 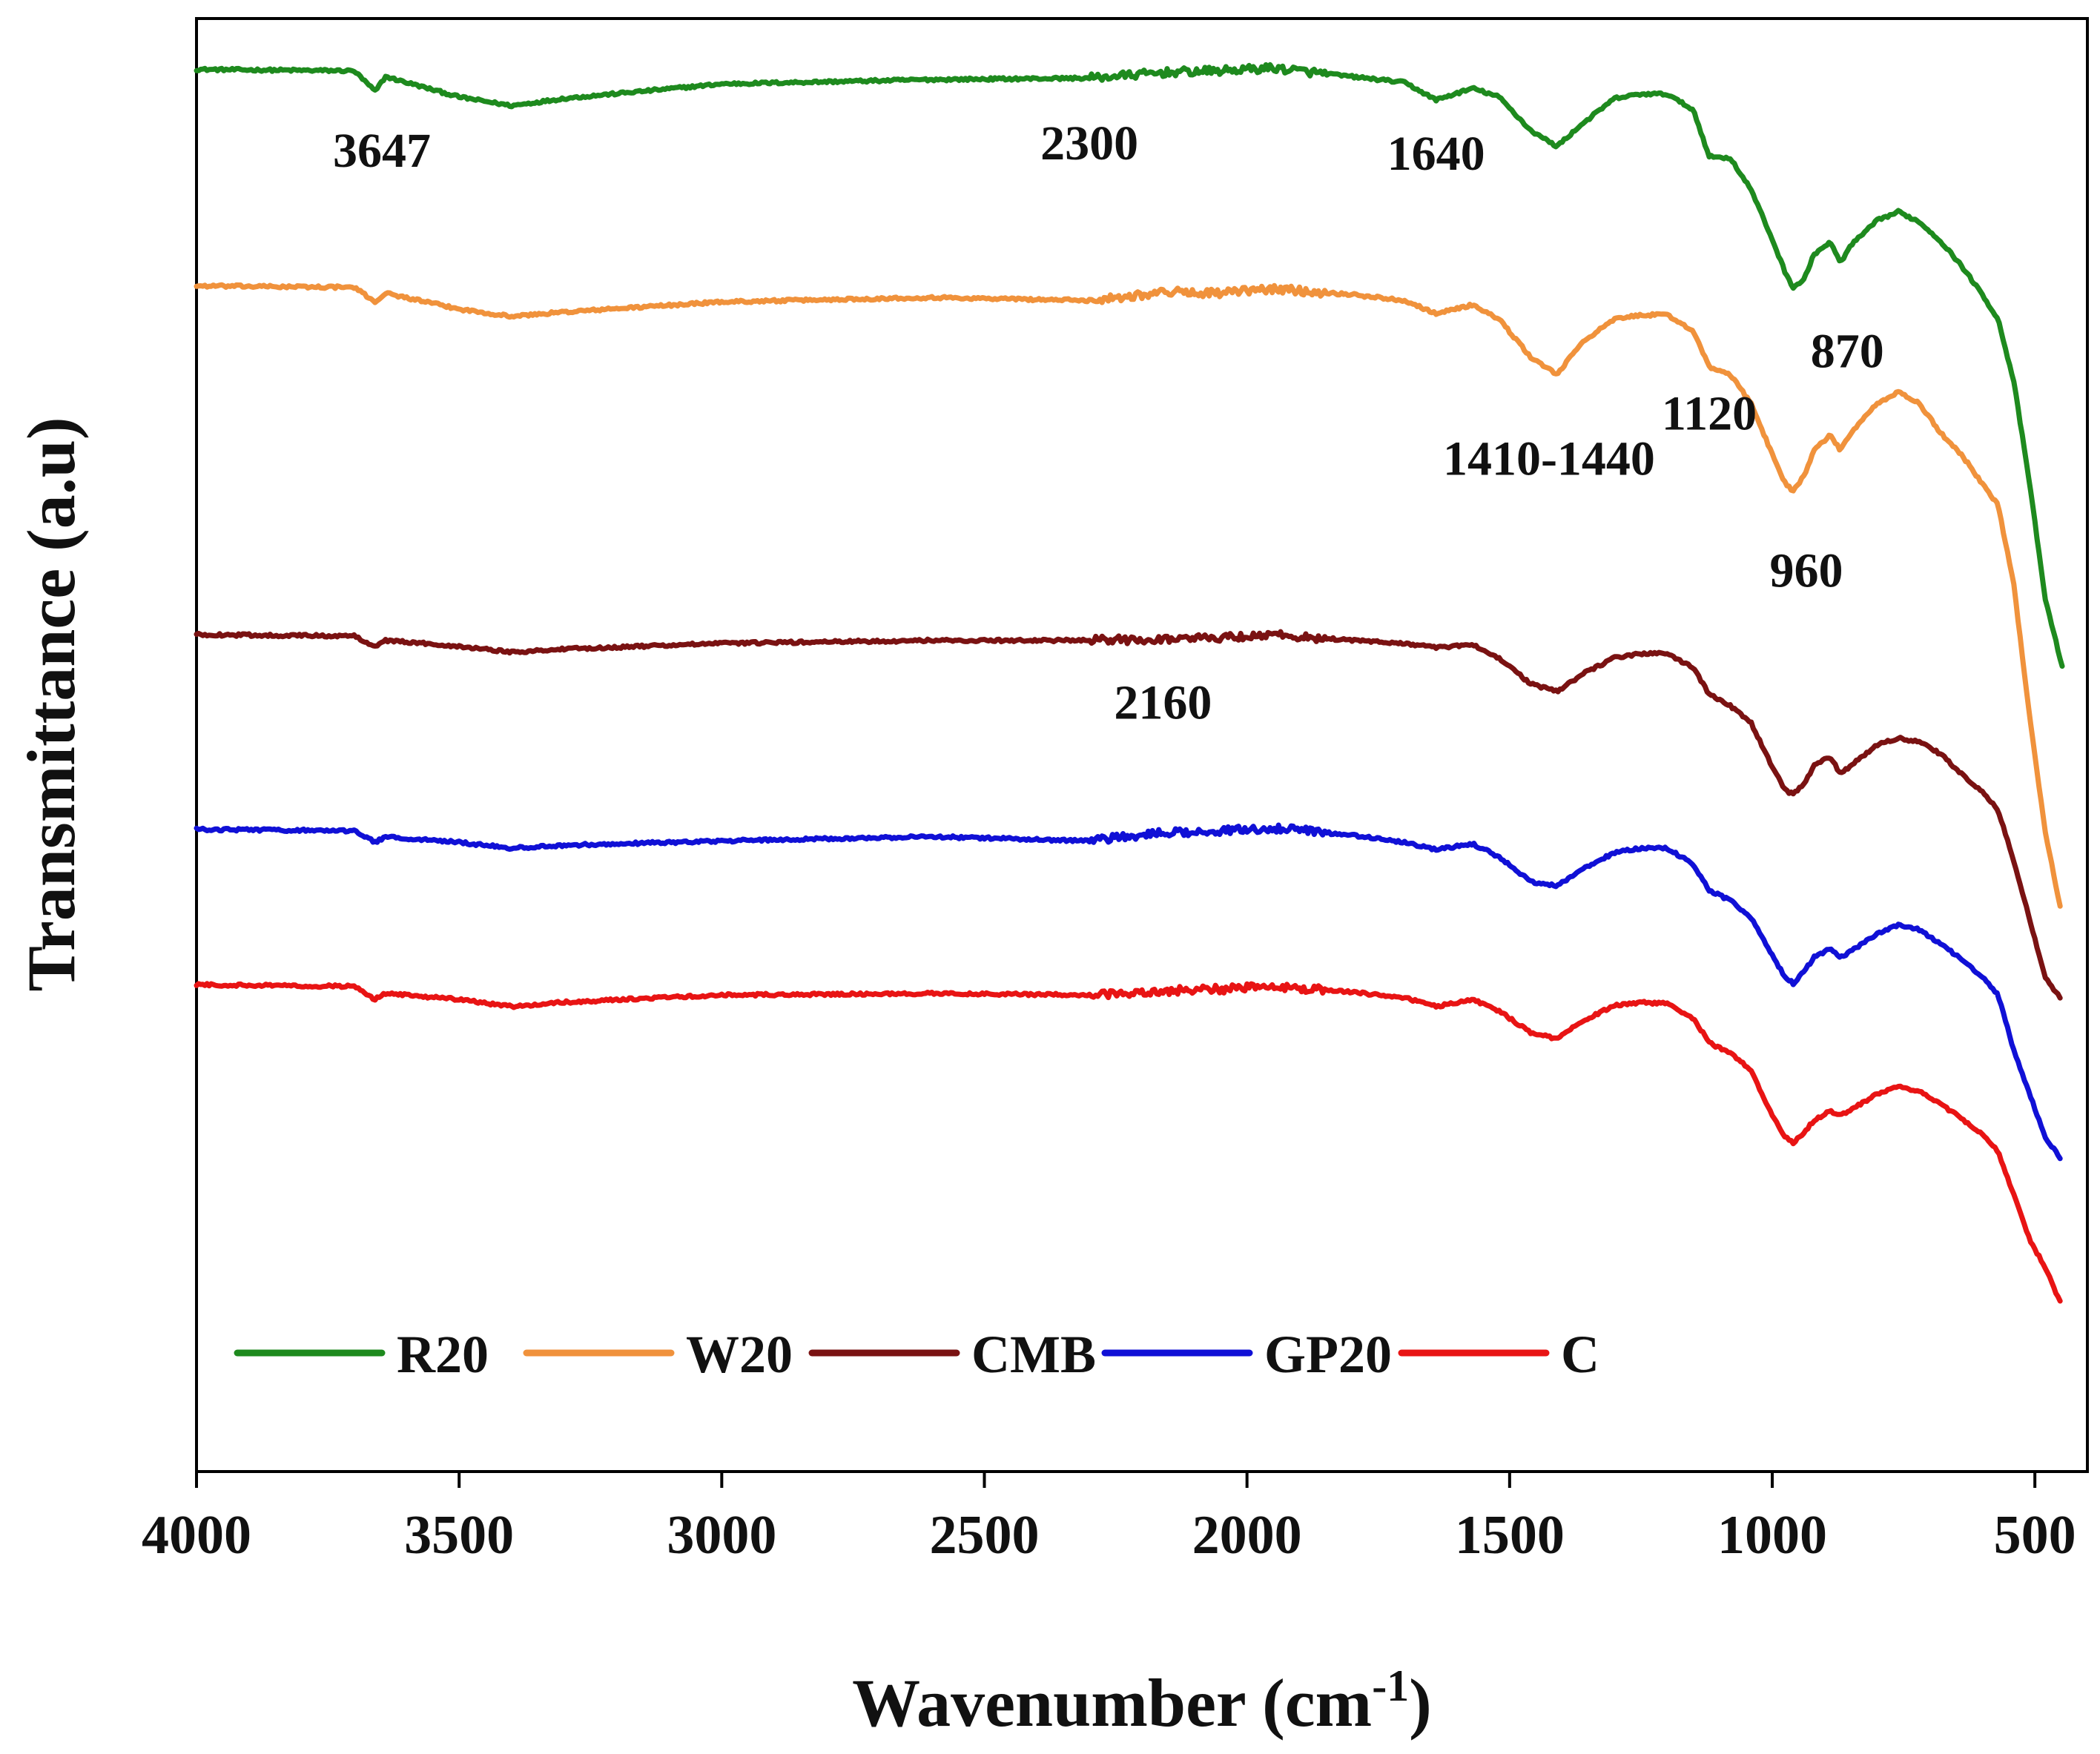 What do you see at coordinates (1807, 570) in the screenshot?
I see `peak-label: 960` at bounding box center [1807, 570].